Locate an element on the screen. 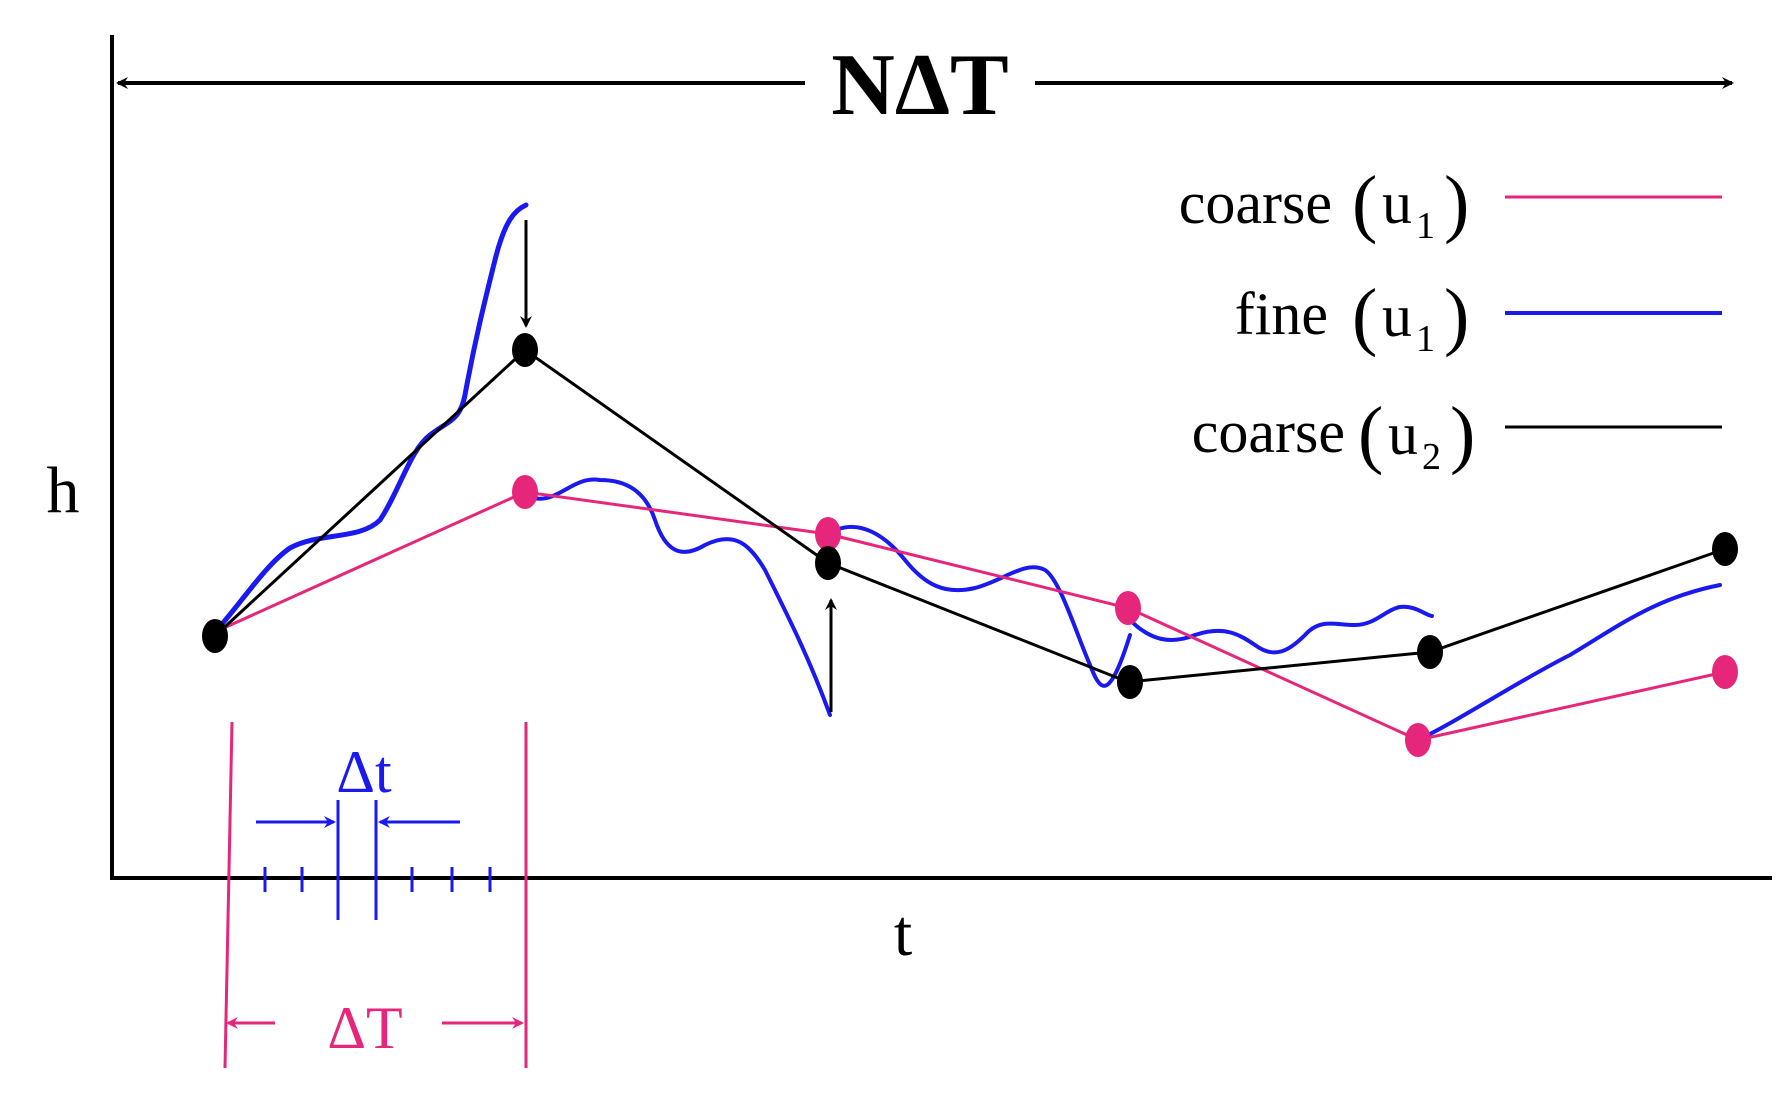 Image resolution: width=1790 pixels, height=1095 pixels. coarse-step-left-boundary is located at coordinates (228, 895).